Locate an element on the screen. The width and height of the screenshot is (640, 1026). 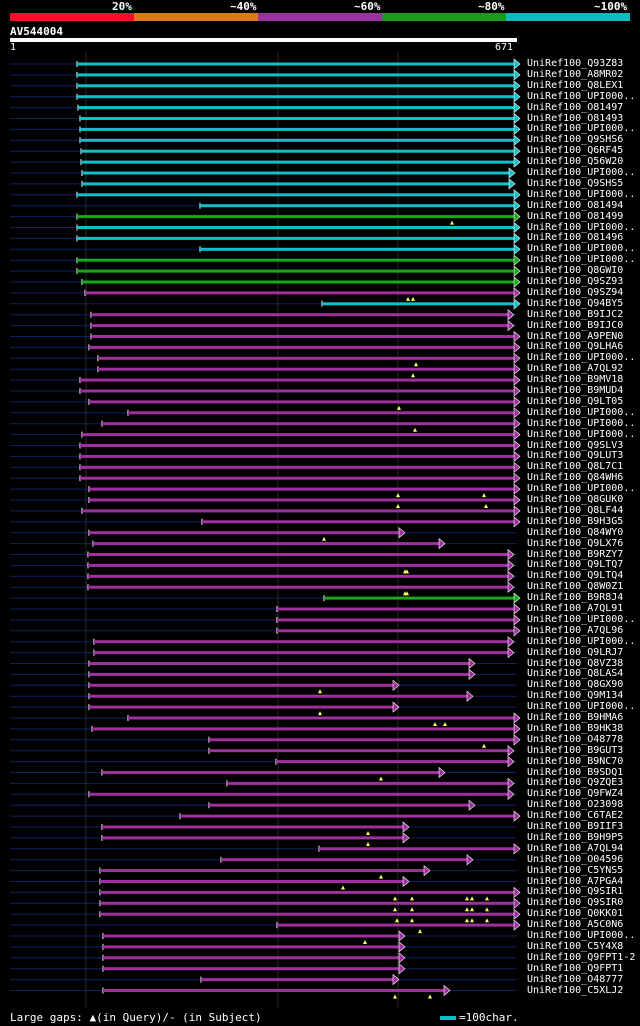
hit-label: UniRef100_A8MR02 is located at coordinates (575, 74).